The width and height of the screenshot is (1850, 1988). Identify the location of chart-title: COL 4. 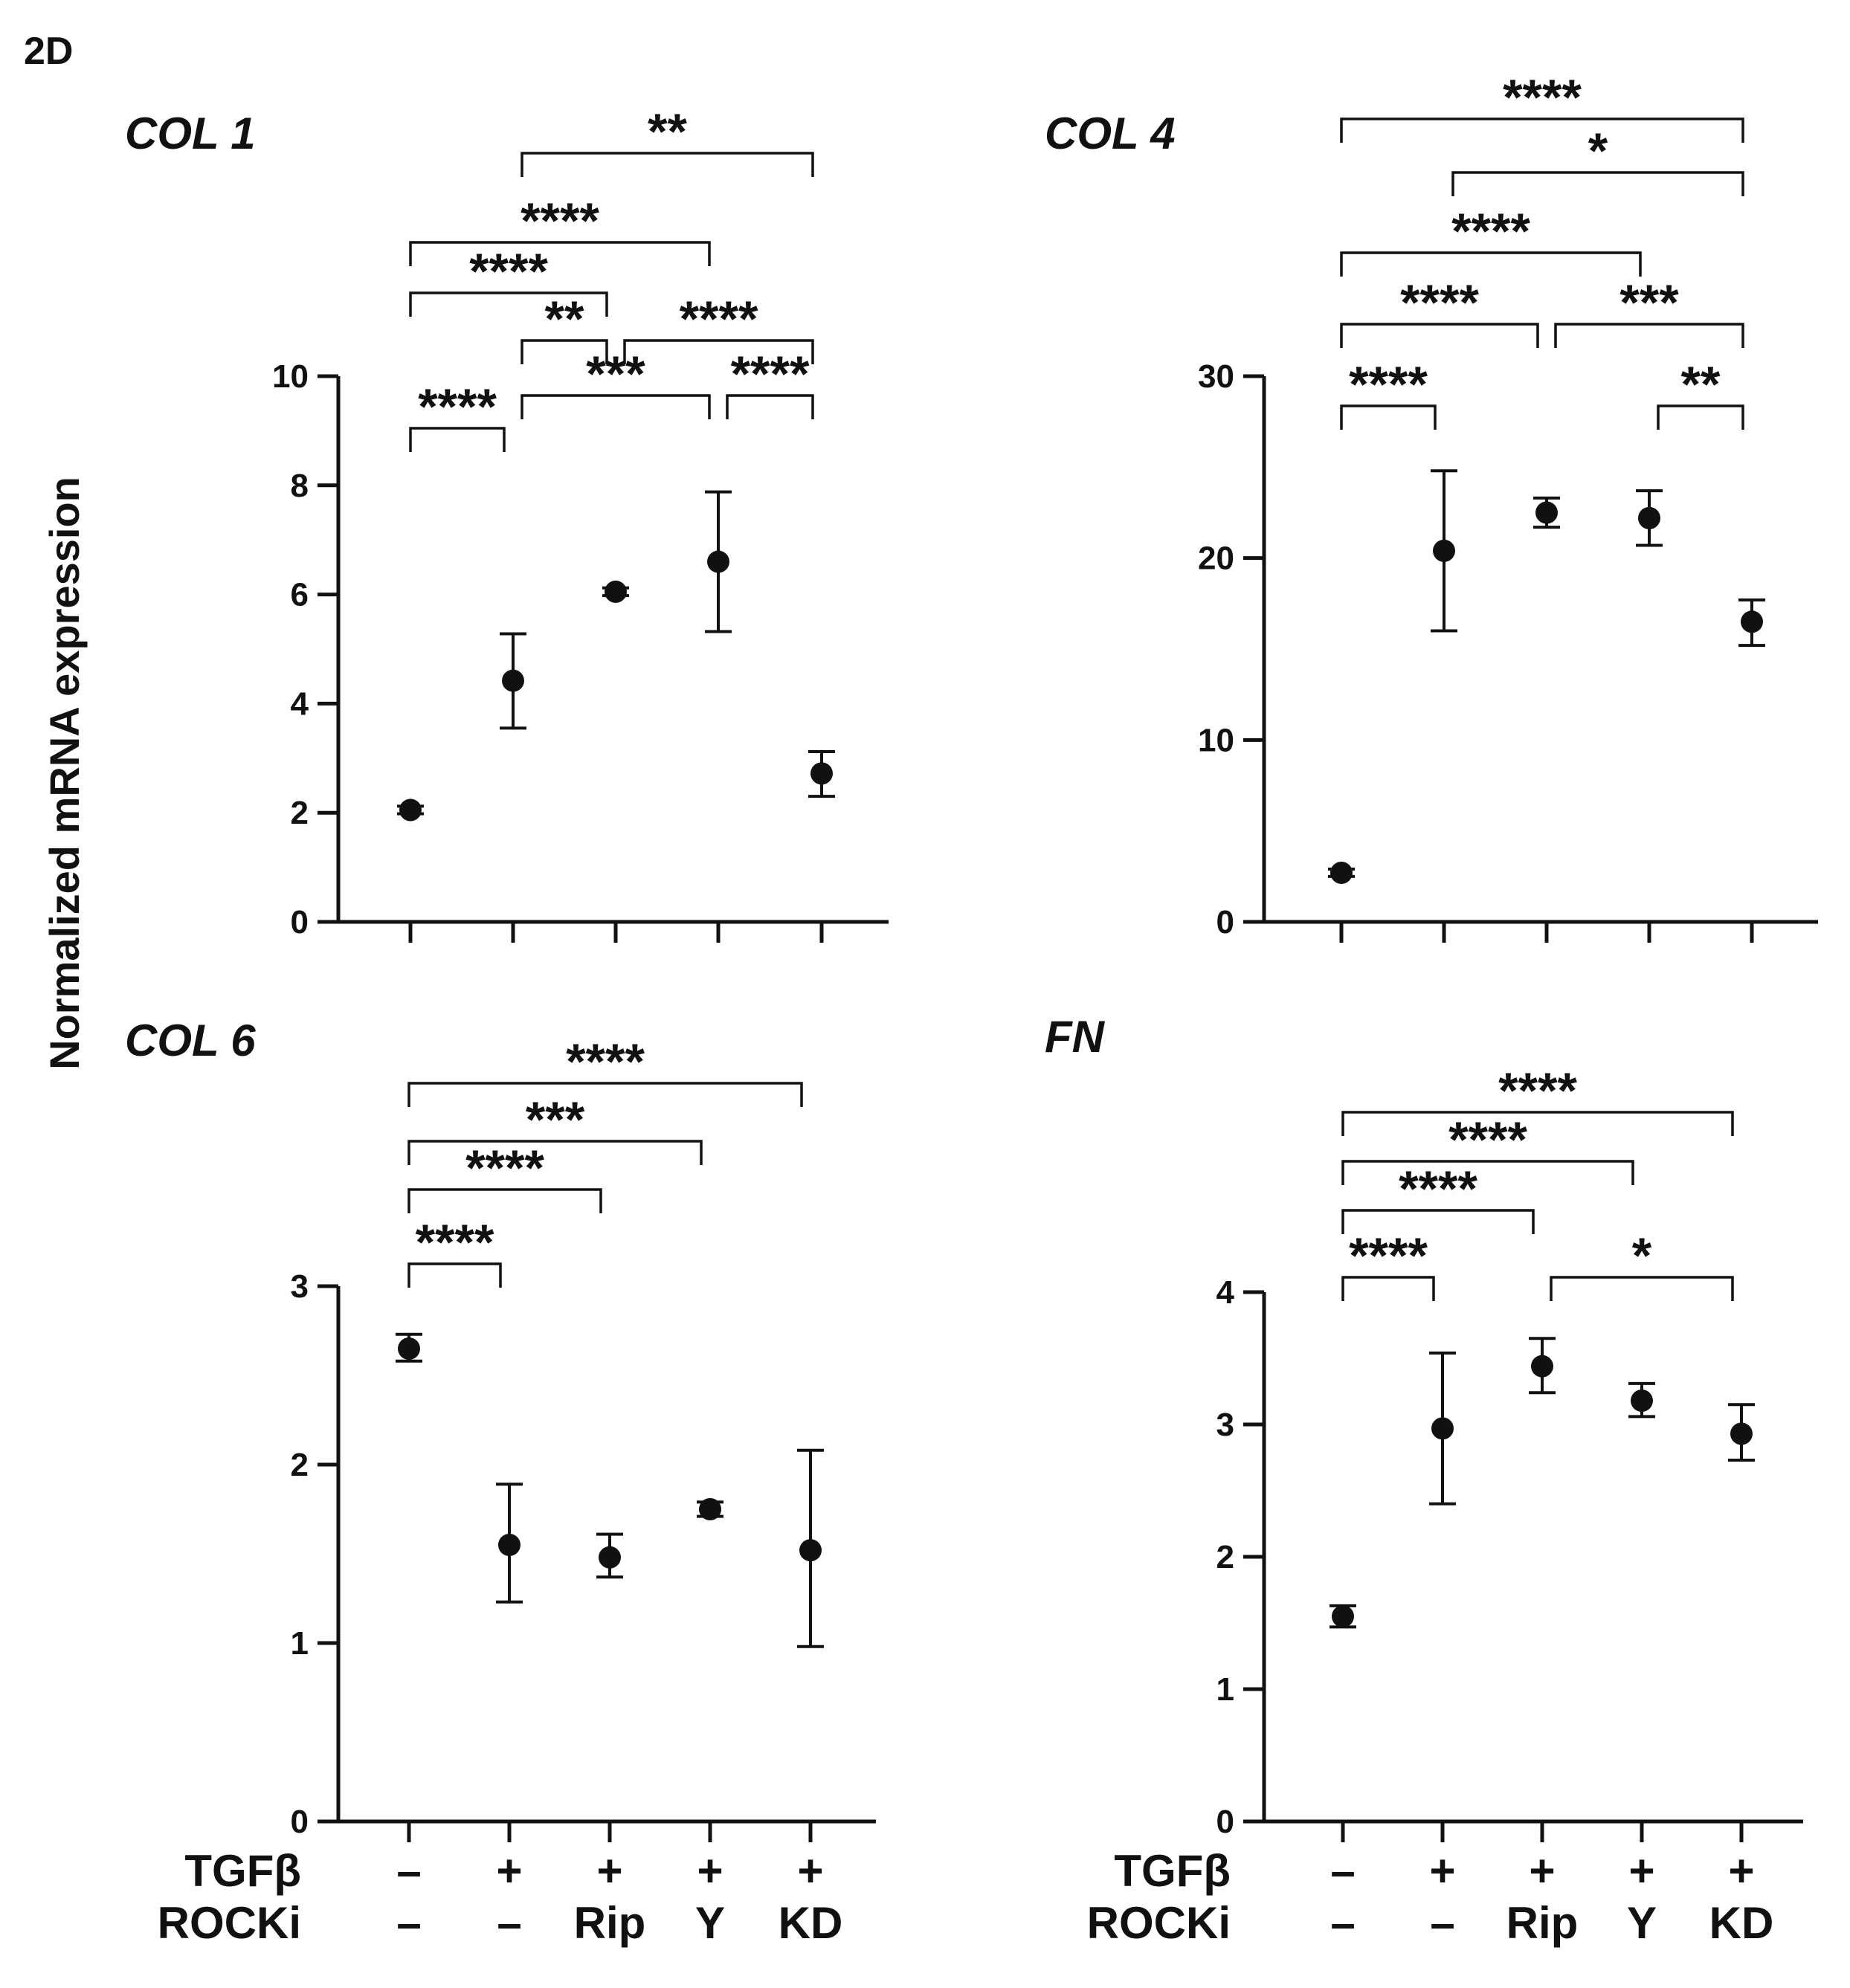
(1110, 133).